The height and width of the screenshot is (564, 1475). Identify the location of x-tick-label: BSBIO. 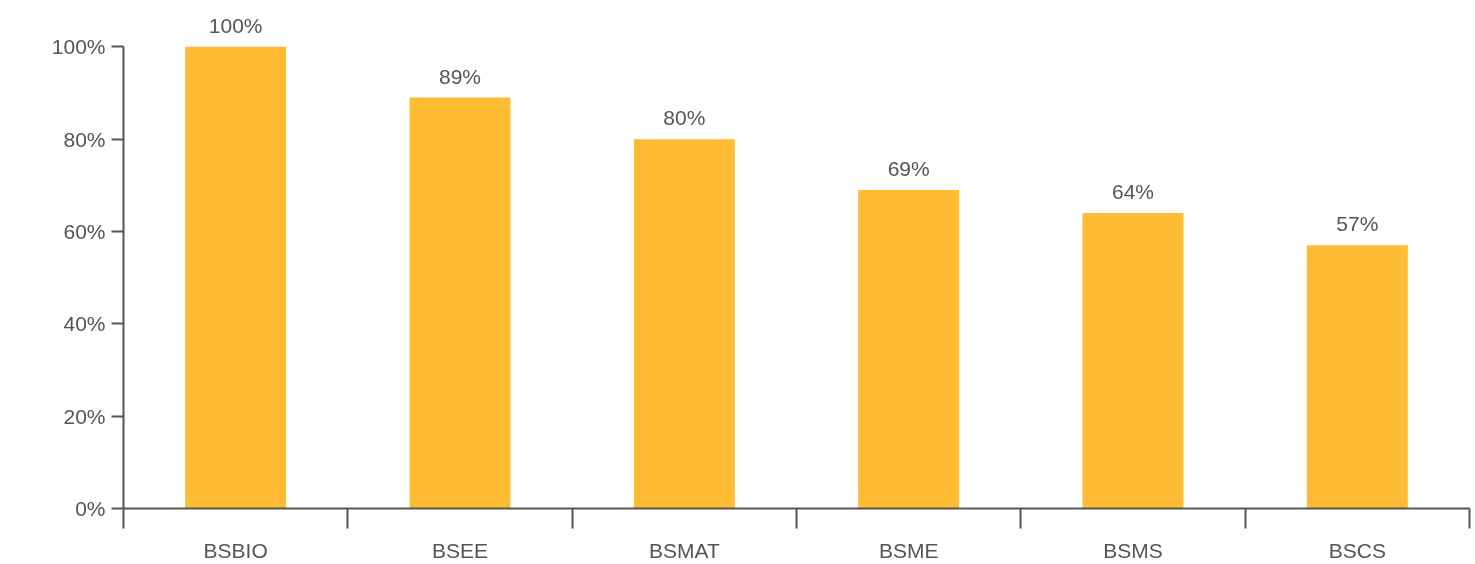
(235, 550).